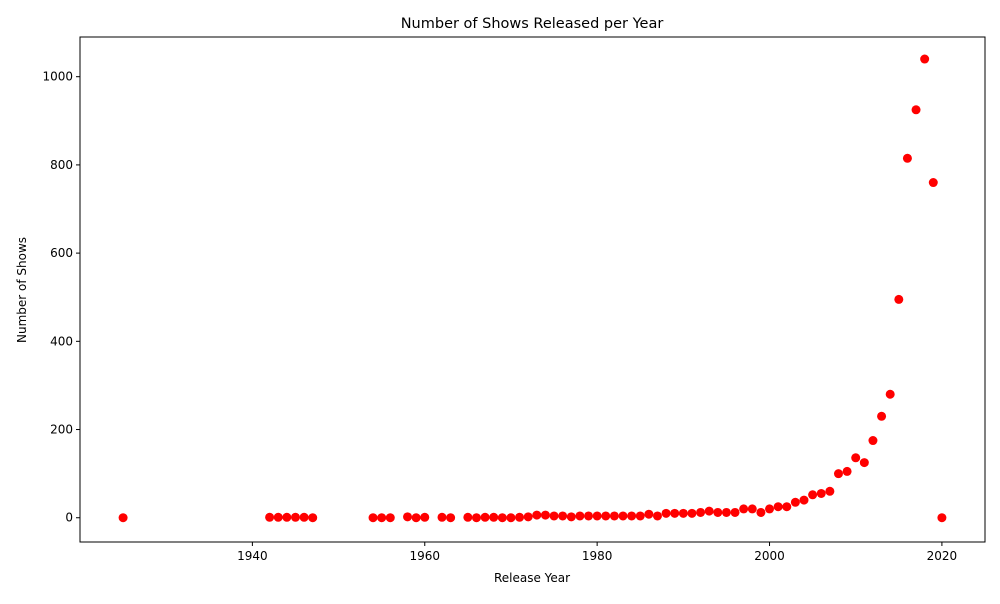 This screenshot has width=1000, height=604. What do you see at coordinates (22, 290) in the screenshot?
I see `y-axis-label: Number of Shows` at bounding box center [22, 290].